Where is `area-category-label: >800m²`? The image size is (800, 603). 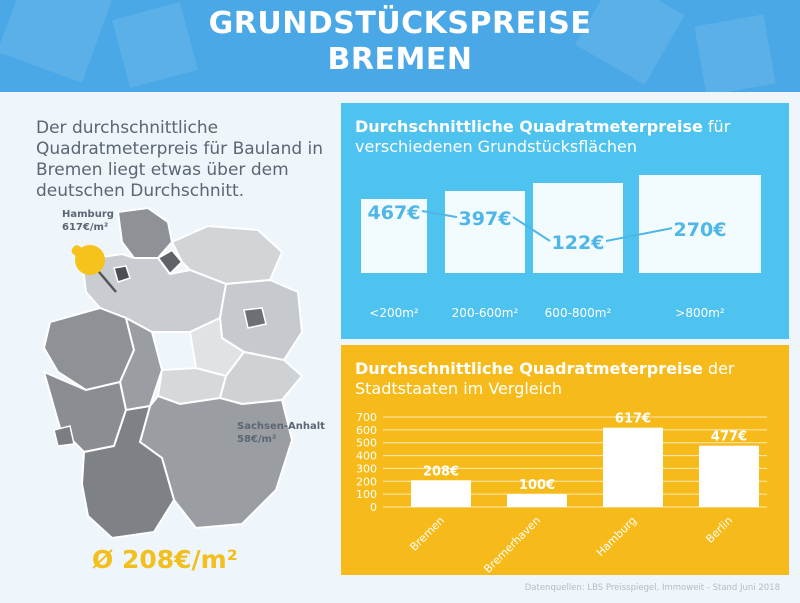
area-category-label: >800m² is located at coordinates (700, 313).